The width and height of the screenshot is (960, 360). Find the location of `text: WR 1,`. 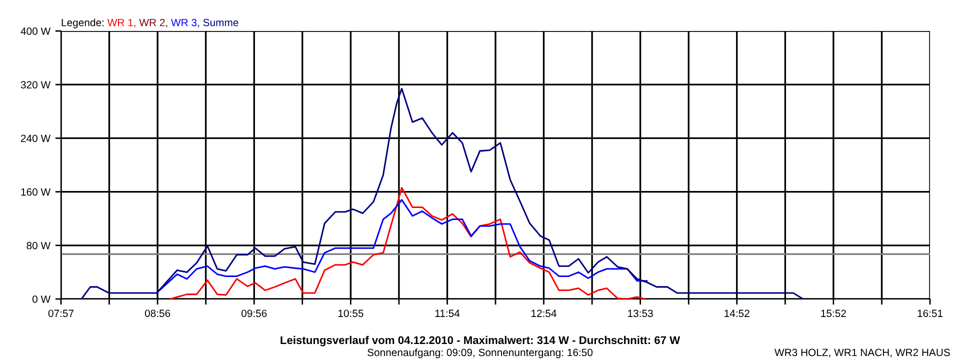

text: WR 1, is located at coordinates (121, 23).